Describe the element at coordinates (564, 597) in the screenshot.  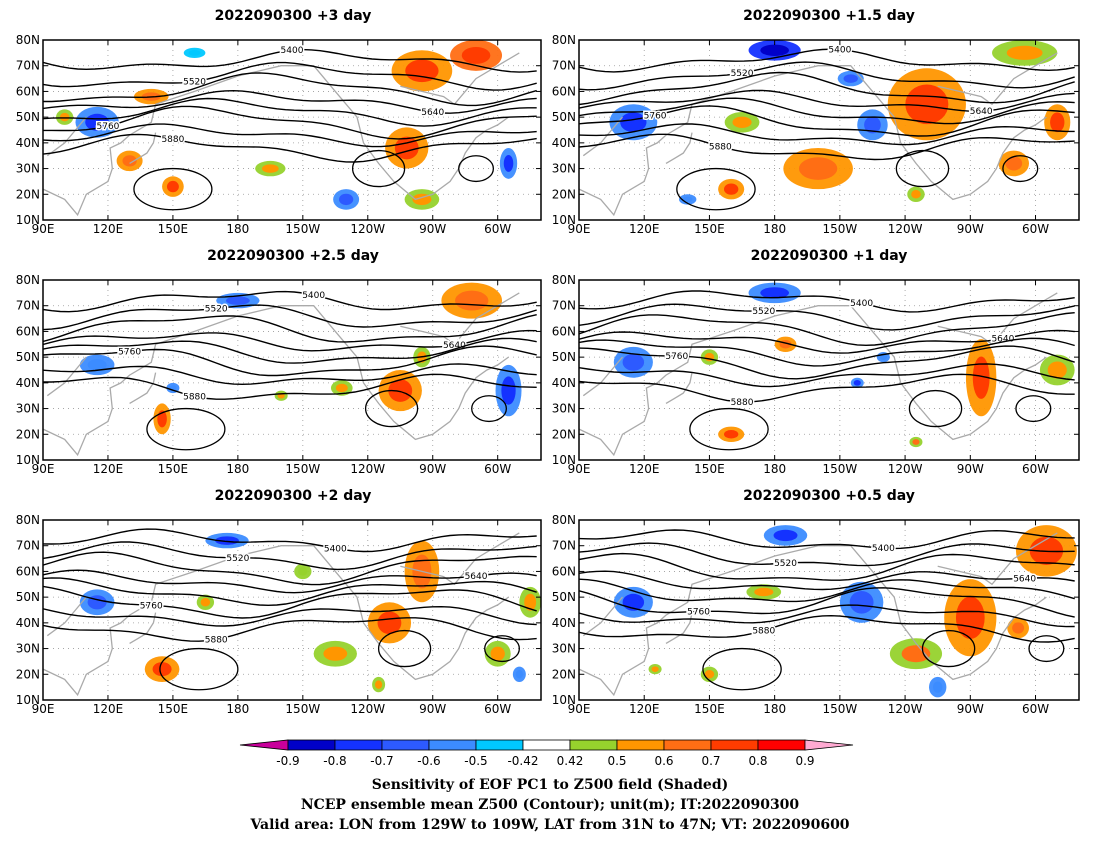
I see `tick-label-lat: 50N` at that location.